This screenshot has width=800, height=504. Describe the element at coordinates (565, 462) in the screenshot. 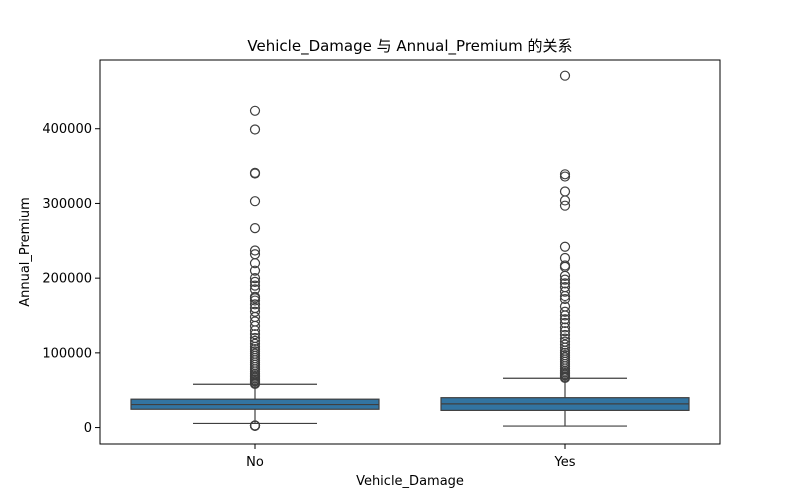

I see `x-tick-label: Yes` at that location.